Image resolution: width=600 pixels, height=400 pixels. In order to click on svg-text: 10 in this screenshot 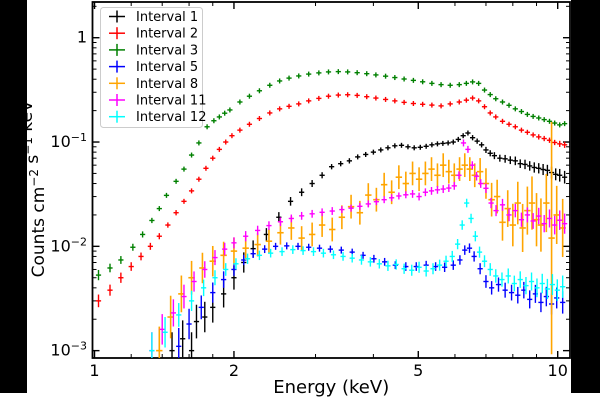, I will do `click(558, 370)`.